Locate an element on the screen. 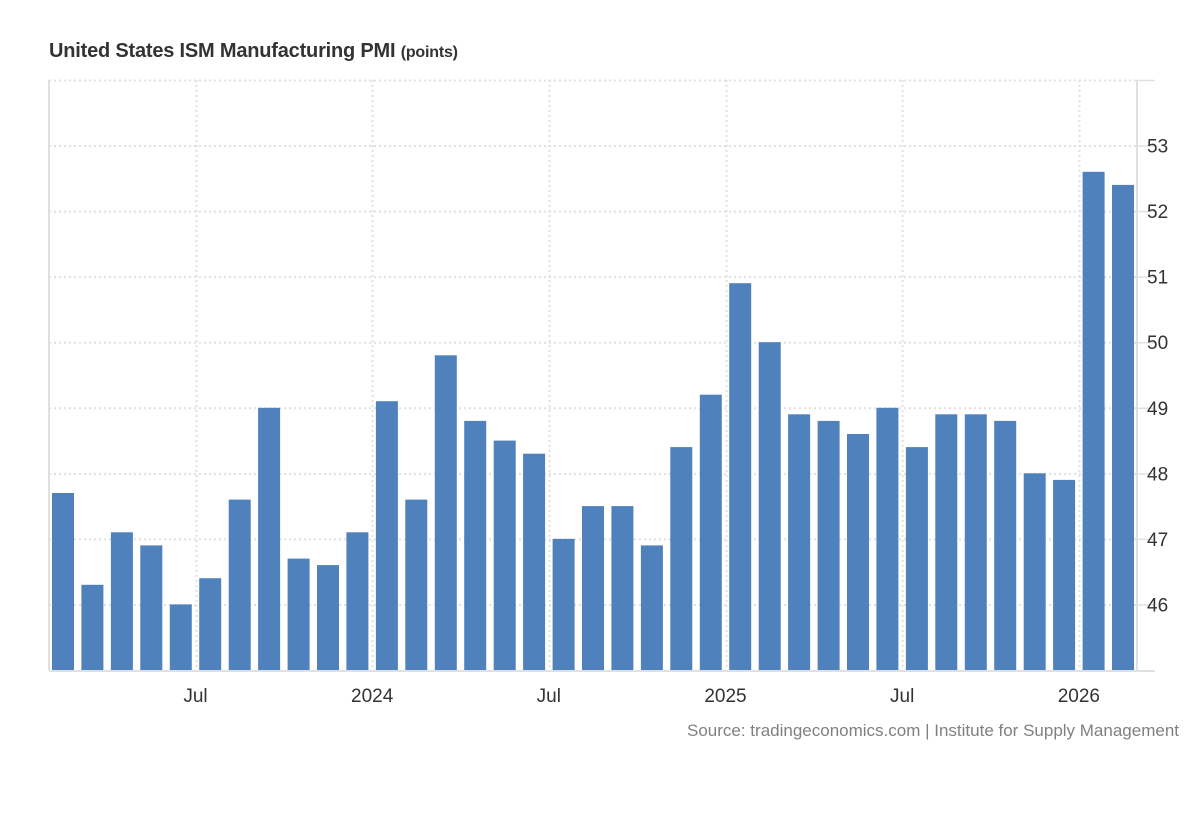  x-tick-label: 2026 is located at coordinates (1079, 696).